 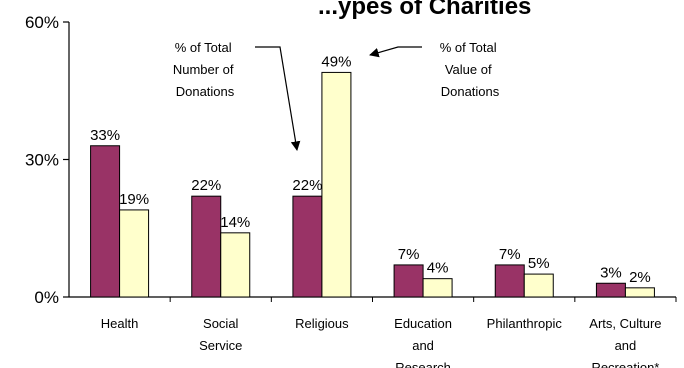 What do you see at coordinates (640, 277) in the screenshot?
I see `data-label: 2%` at bounding box center [640, 277].